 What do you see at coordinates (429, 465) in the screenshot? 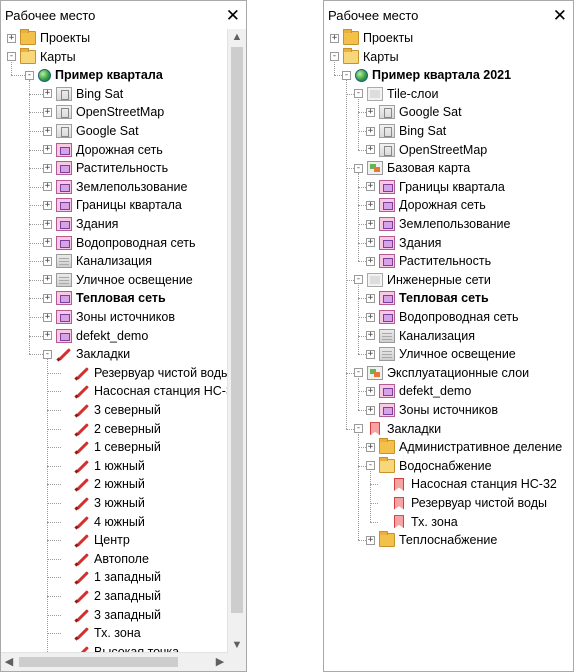
I see `tree-node: - Водоснабжение` at bounding box center [429, 465].